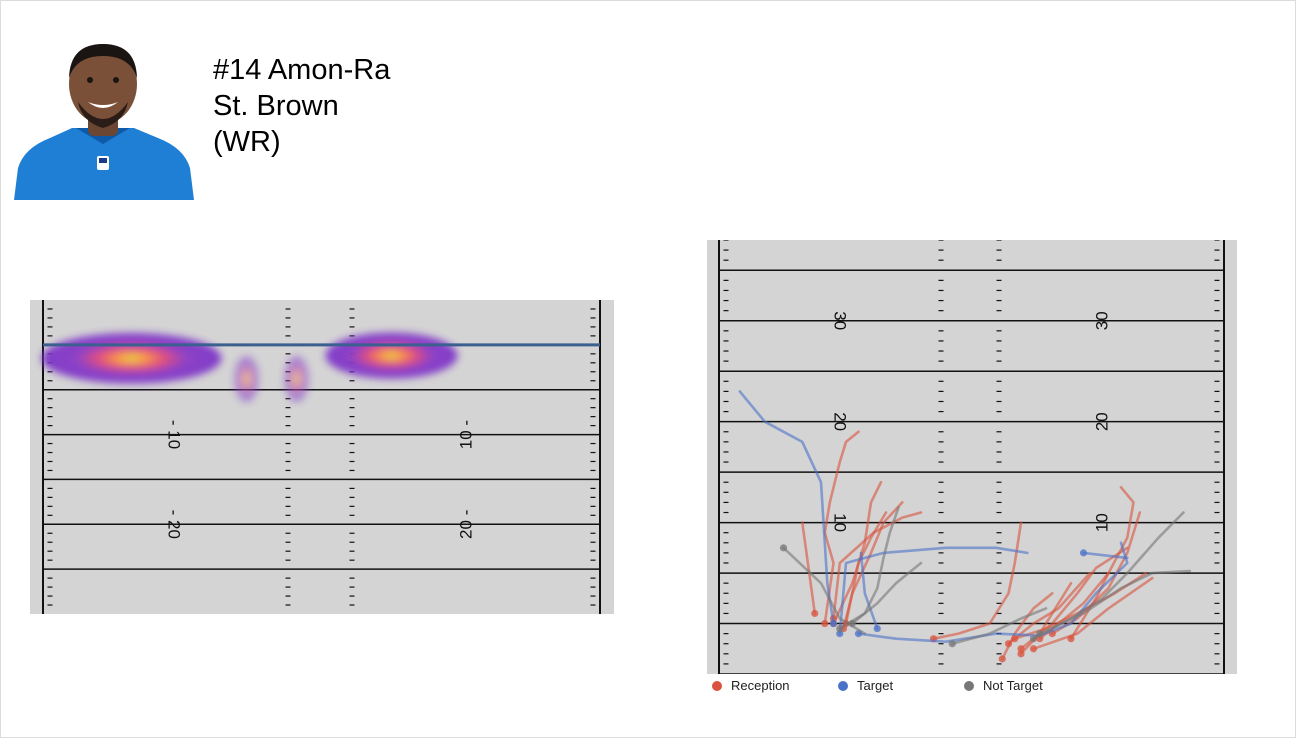 The width and height of the screenshot is (1296, 738). I want to click on legend-item-target: Target, so click(865, 685).